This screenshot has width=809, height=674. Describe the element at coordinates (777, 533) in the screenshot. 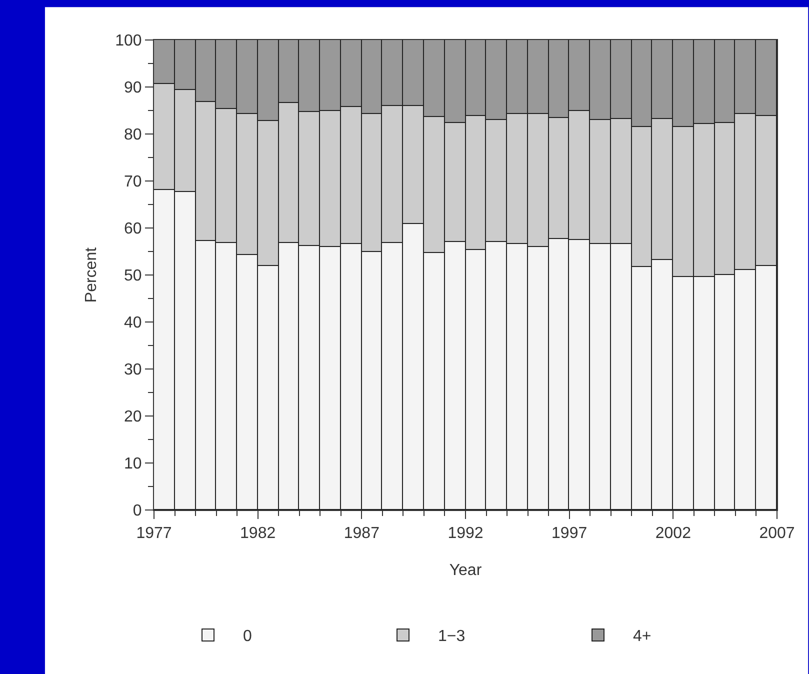

I see `x-tick-label: 2007` at that location.